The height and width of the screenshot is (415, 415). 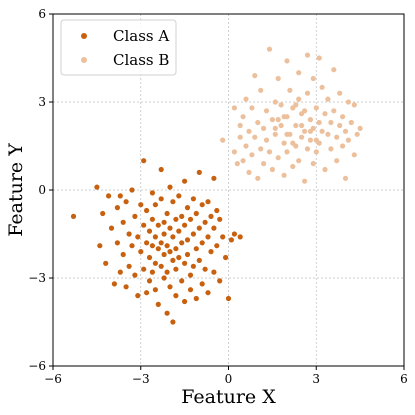 What do you see at coordinates (42, 102) in the screenshot?
I see `y-tick-label: 3` at bounding box center [42, 102].